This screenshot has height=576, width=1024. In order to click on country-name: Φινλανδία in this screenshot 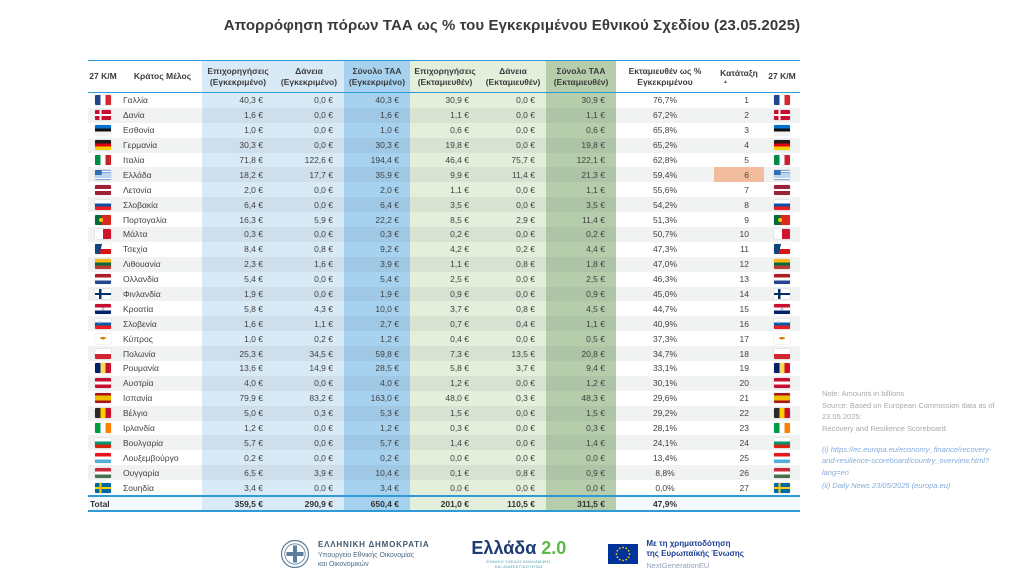, I will do `click(160, 294)`.